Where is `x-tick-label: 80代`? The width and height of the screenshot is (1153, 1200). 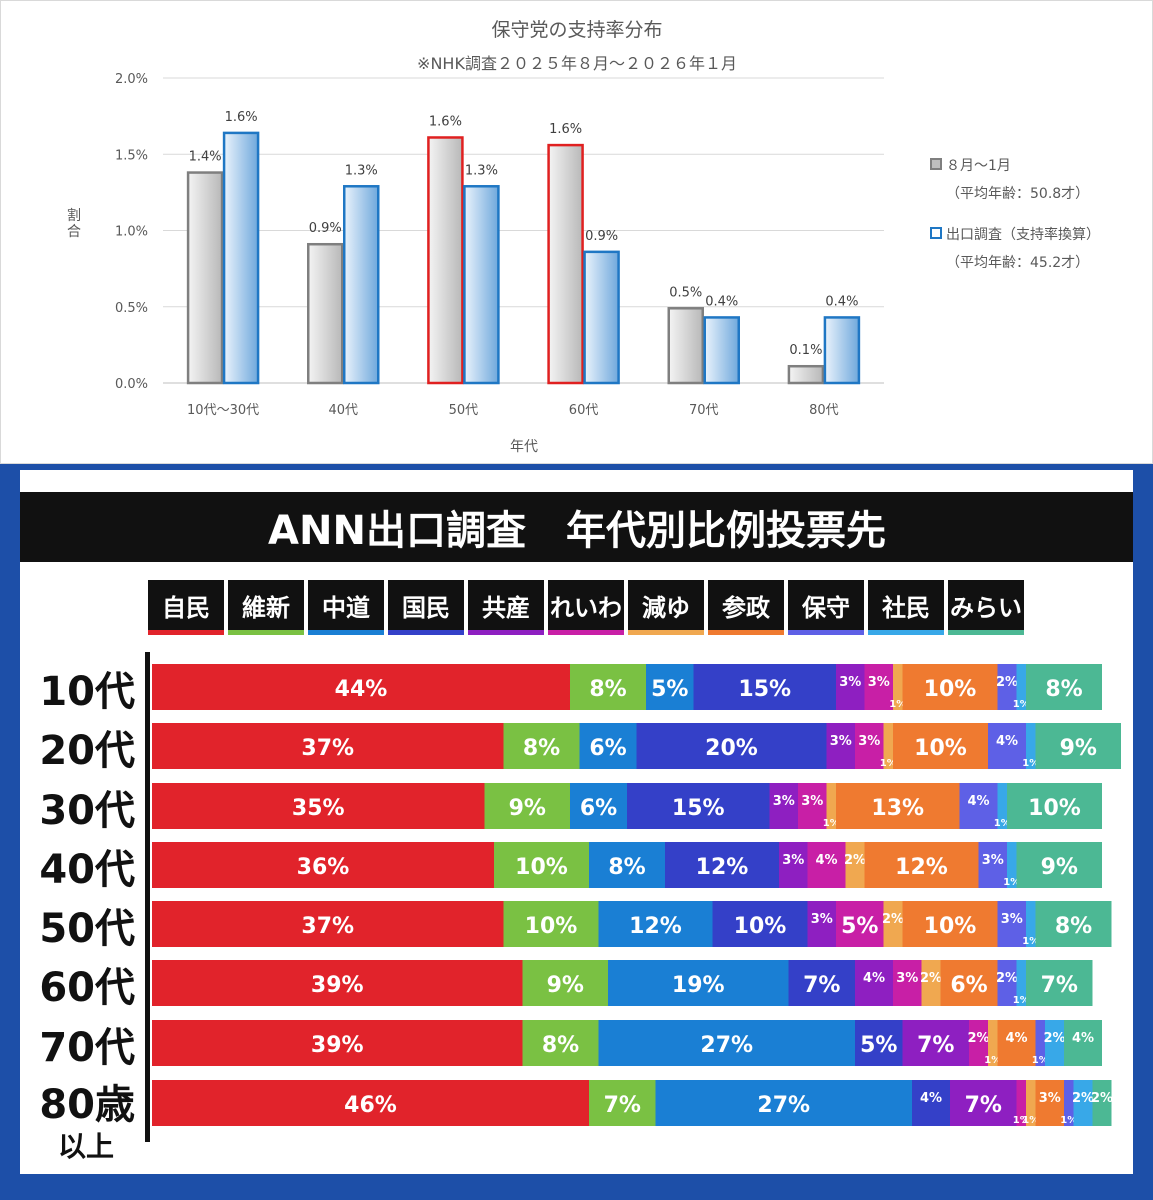 x-tick-label: 80代 is located at coordinates (824, 410).